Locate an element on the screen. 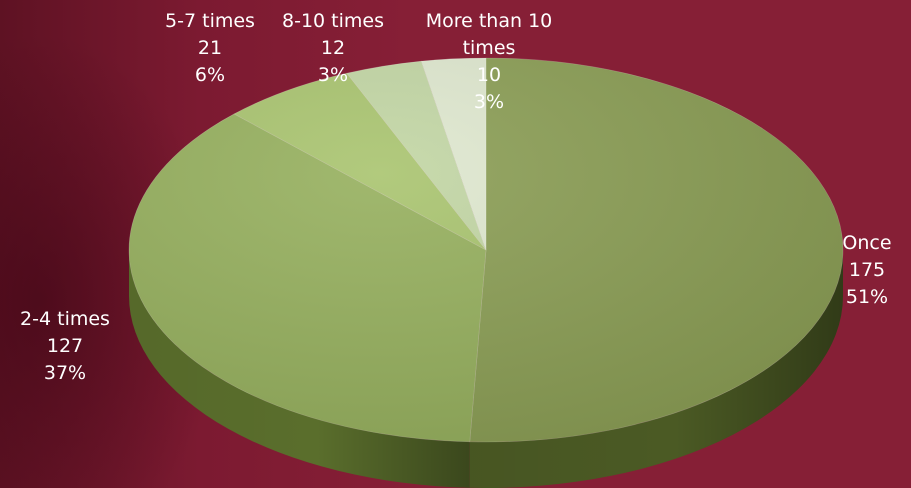 This screenshot has width=911, height=488. data-label-percent: 37% is located at coordinates (65, 373).